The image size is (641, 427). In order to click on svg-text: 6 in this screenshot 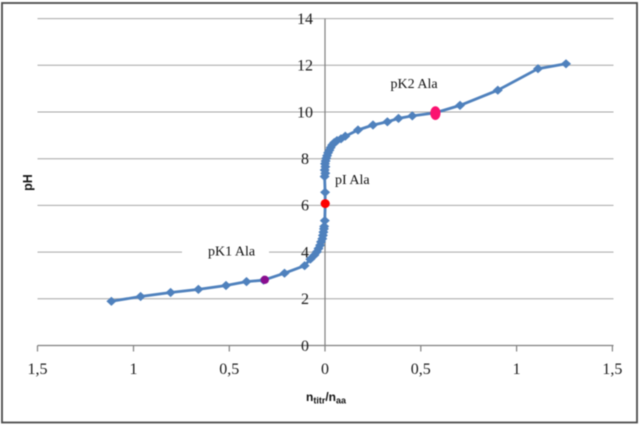, I will do `click(305, 206)`.